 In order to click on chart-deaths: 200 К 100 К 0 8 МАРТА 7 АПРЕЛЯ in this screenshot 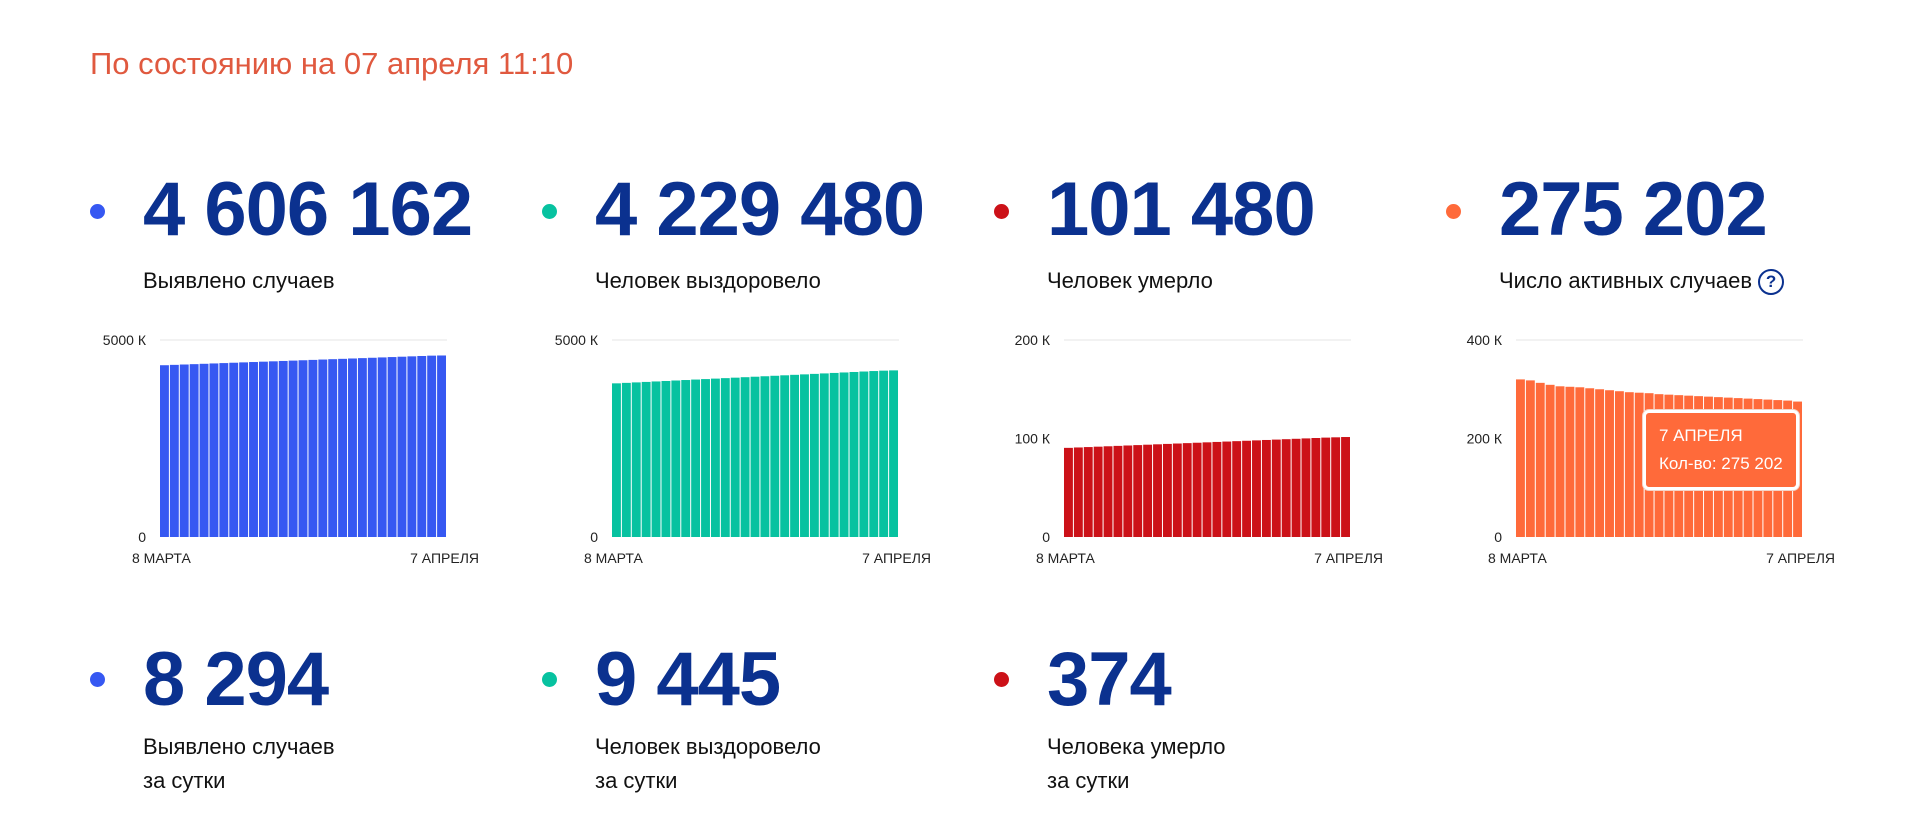, I will do `click(1194, 450)`.